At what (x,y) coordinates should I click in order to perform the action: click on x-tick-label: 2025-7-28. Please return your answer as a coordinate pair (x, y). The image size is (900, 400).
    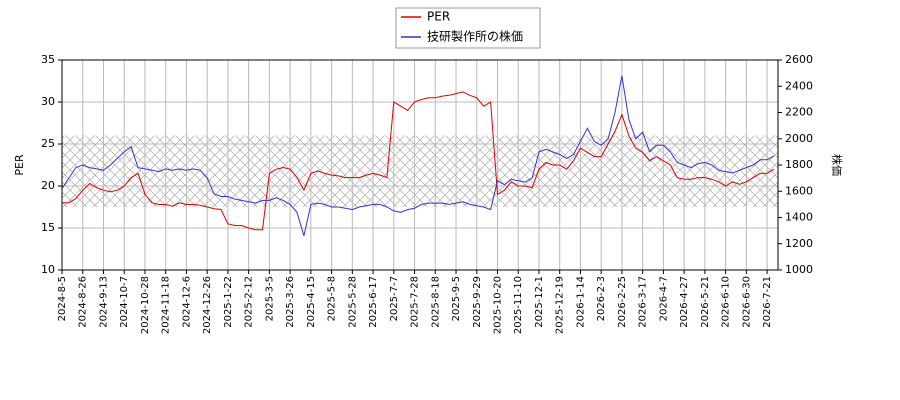
    Looking at the image, I should click on (415, 302).